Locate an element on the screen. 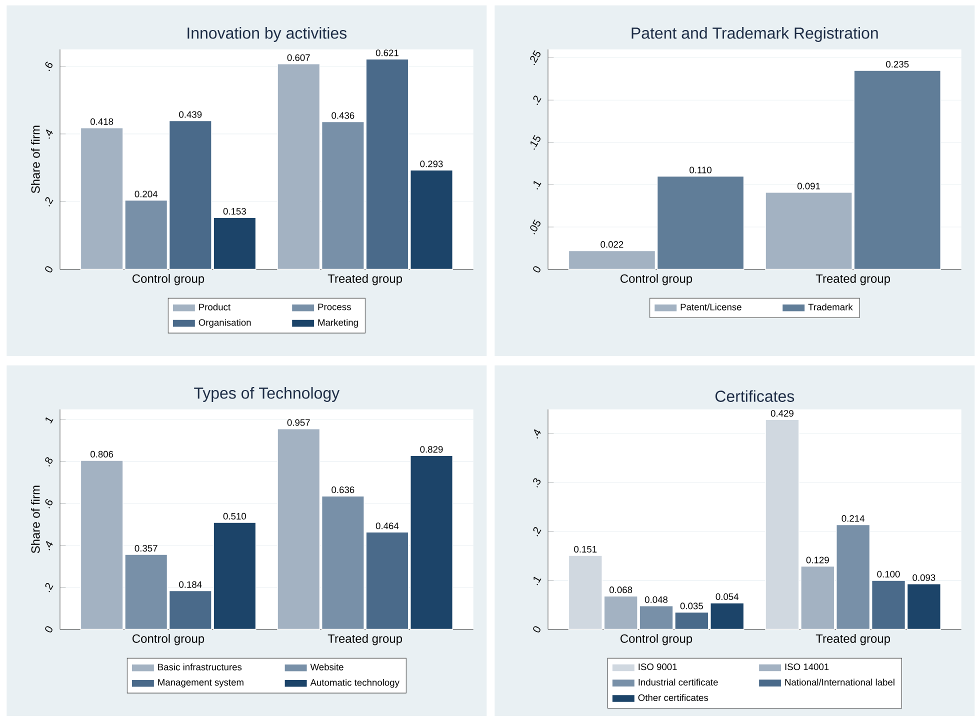 The image size is (976, 720). legend-label: Product is located at coordinates (214, 307).